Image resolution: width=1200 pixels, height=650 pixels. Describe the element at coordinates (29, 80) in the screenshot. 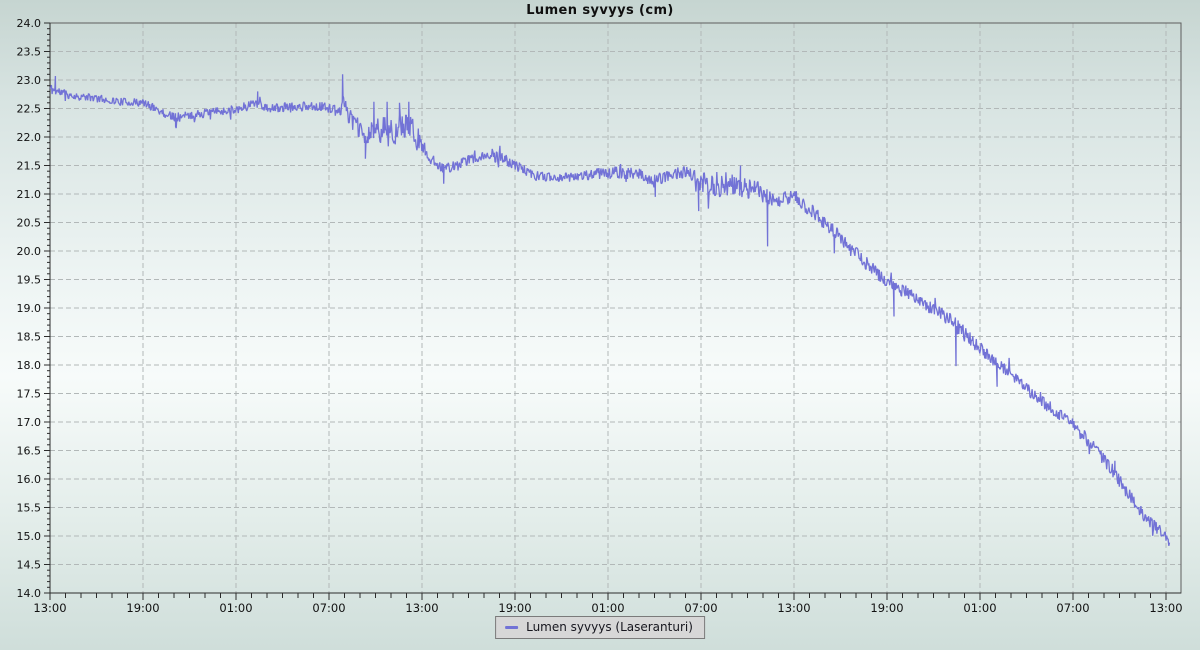

I see `y-tick-label: 23.0` at that location.